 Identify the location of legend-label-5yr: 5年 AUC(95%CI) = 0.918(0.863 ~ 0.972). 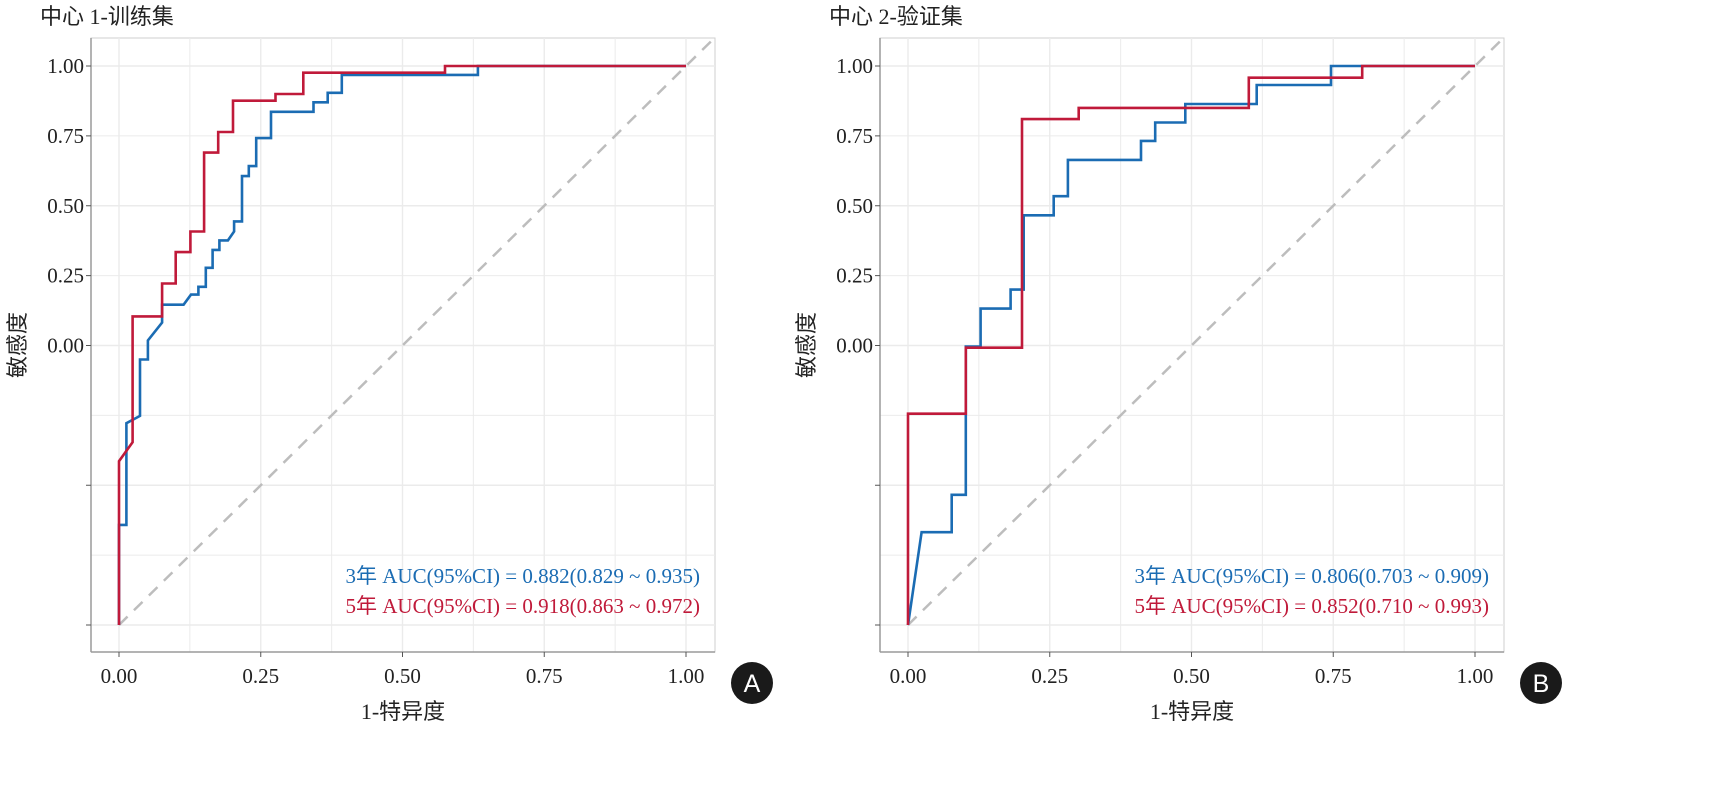
(522, 606).